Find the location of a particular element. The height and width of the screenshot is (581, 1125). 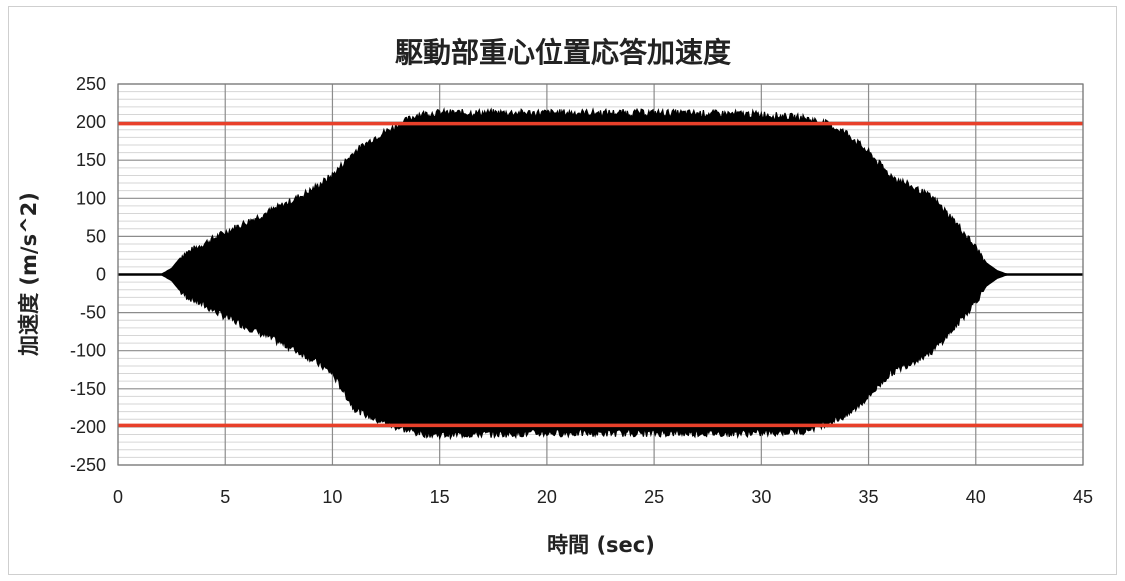

x-tick-label: 45 is located at coordinates (1083, 497).